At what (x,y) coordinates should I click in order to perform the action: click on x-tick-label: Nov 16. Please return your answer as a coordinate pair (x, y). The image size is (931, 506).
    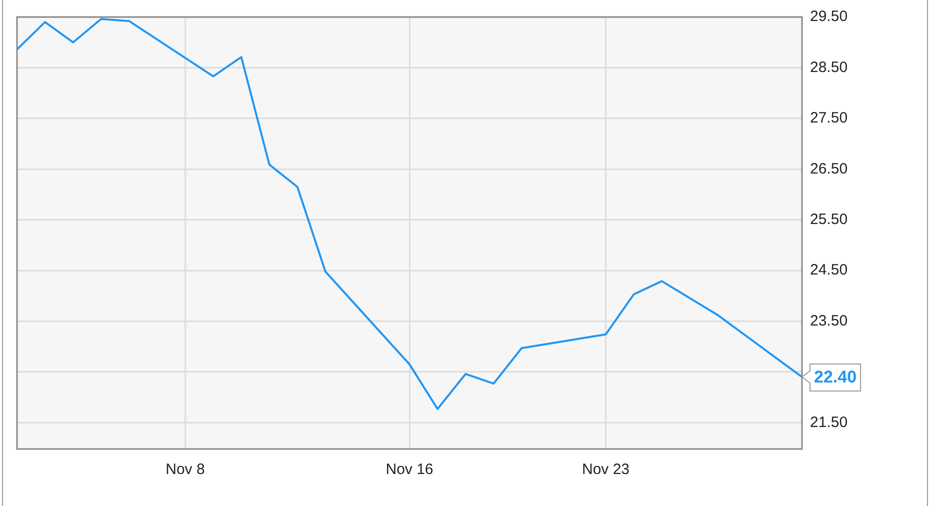
    Looking at the image, I should click on (410, 469).